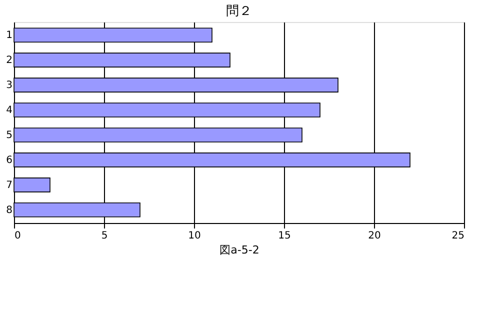 This screenshot has width=493, height=325. What do you see at coordinates (9, 60) in the screenshot?
I see `y-tick-label: 2` at bounding box center [9, 60].